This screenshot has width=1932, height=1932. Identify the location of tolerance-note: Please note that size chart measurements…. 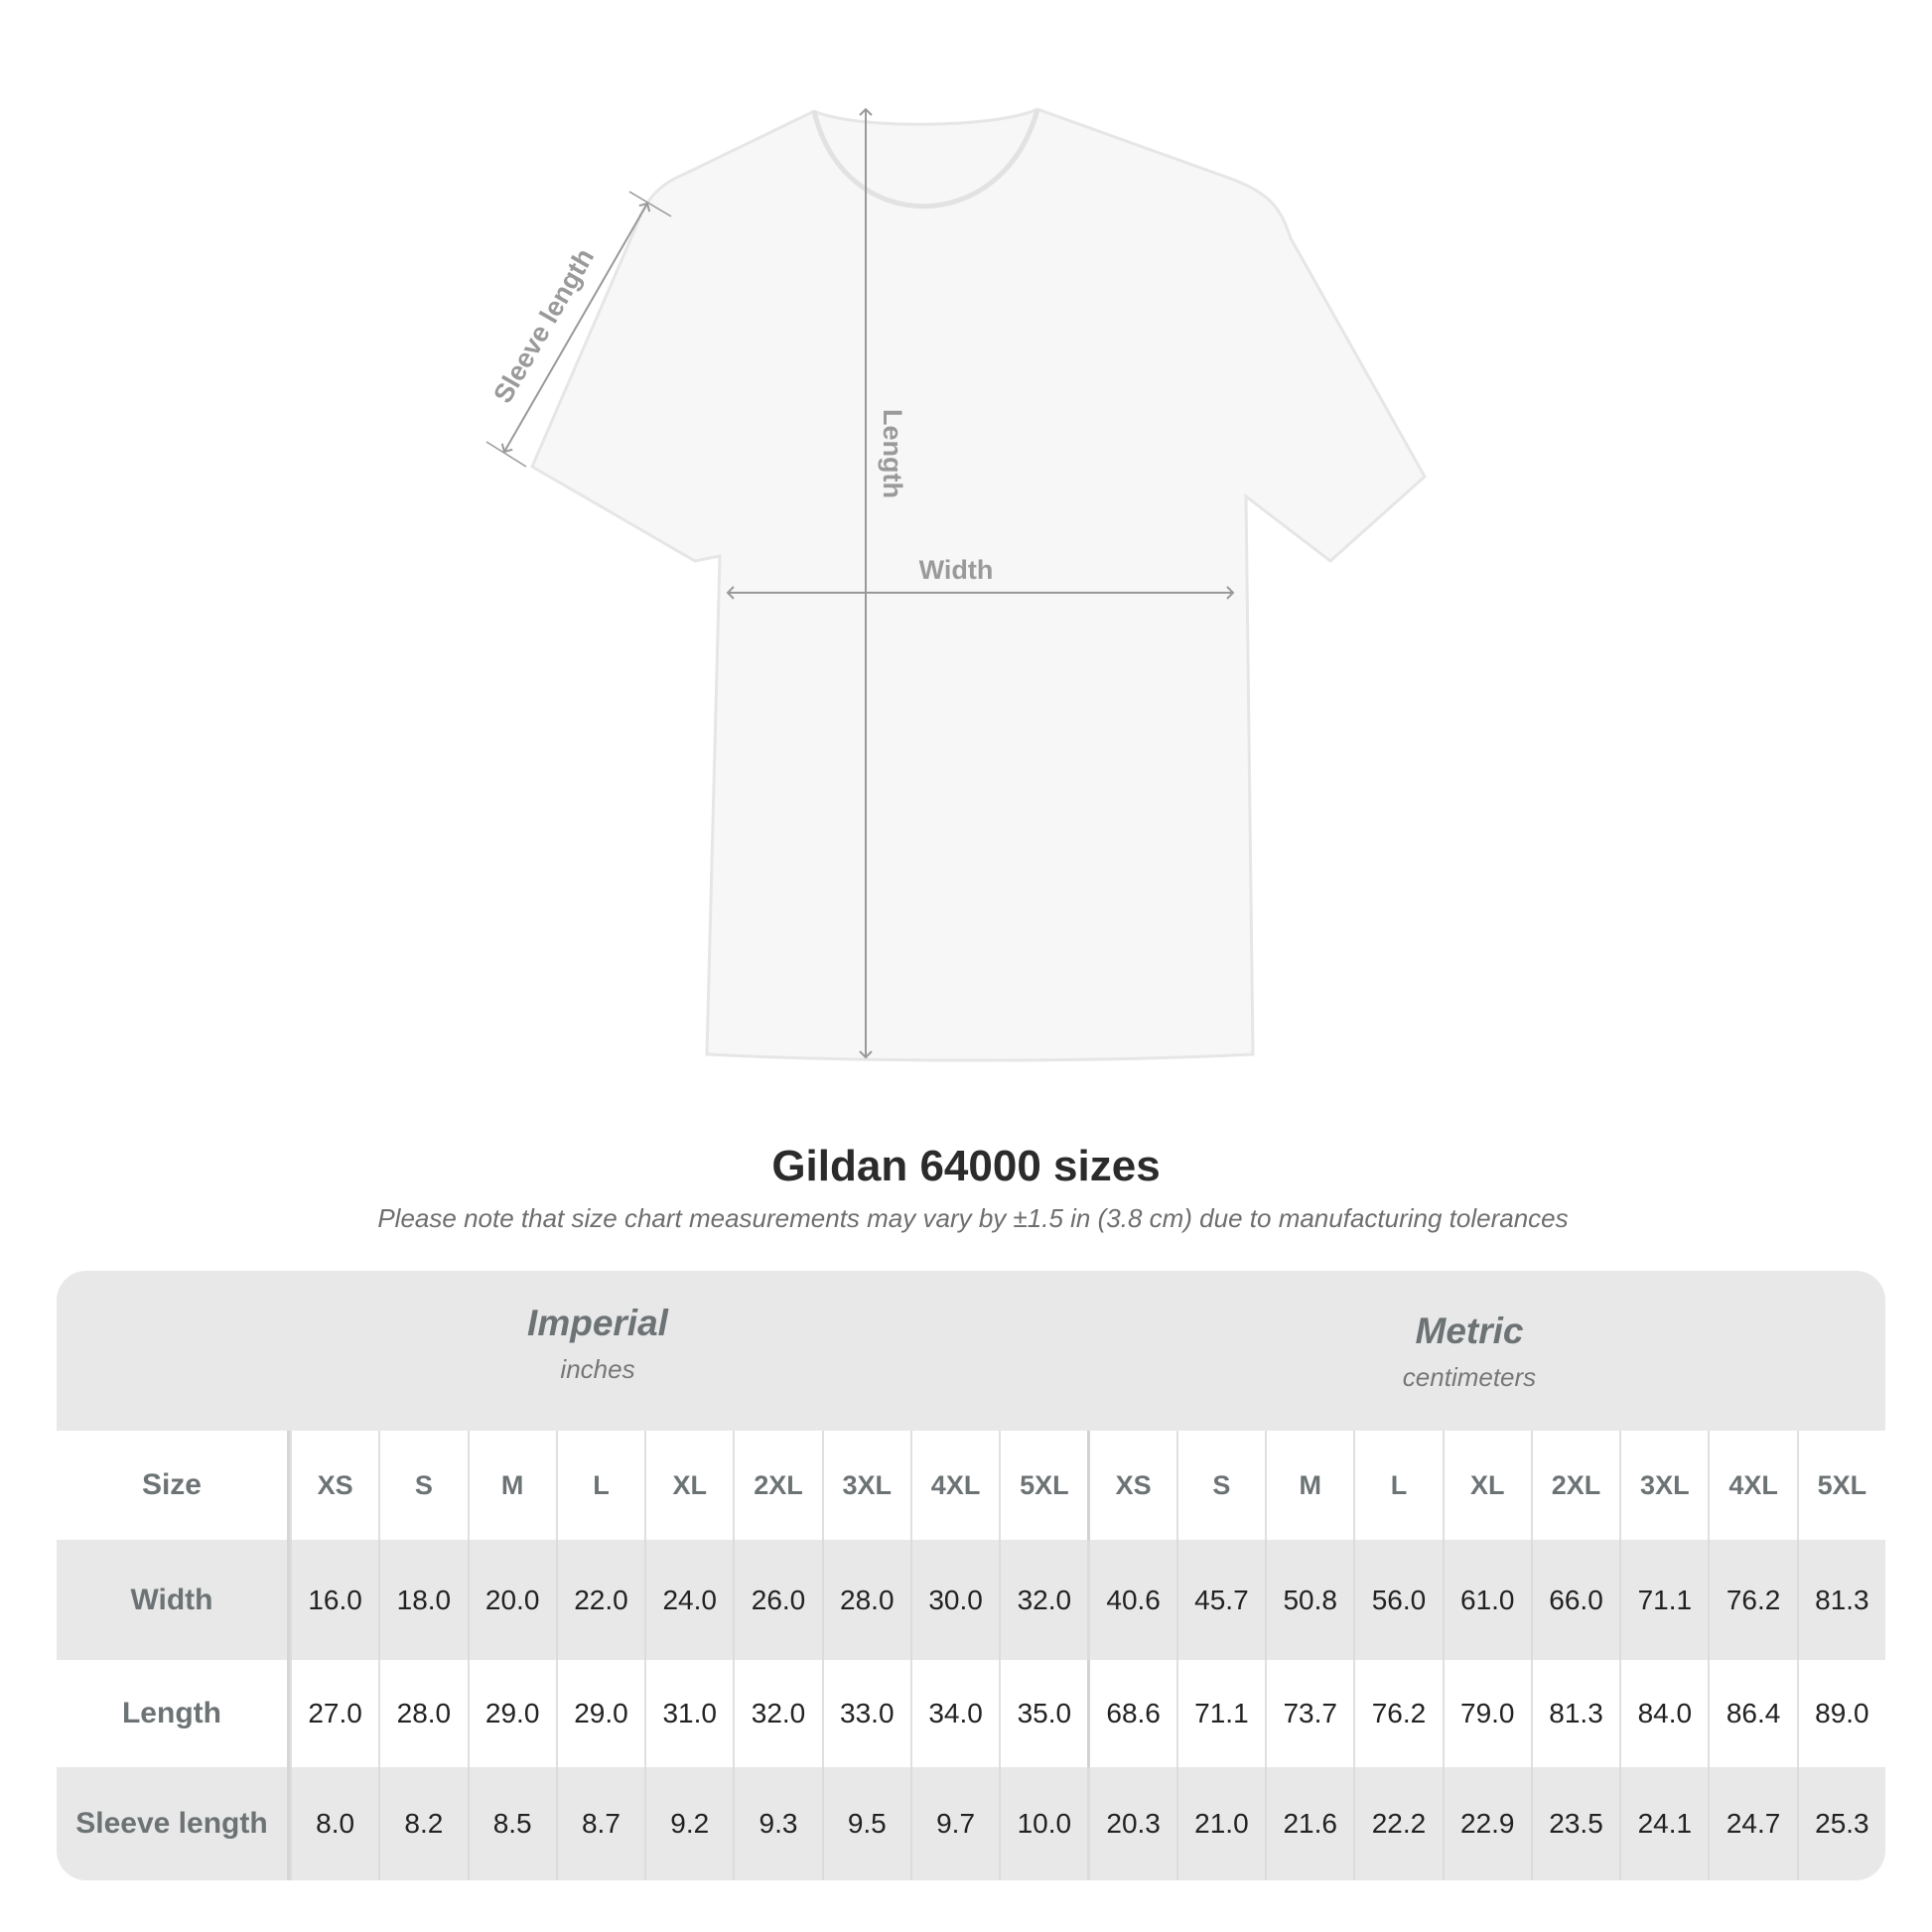
(973, 1218).